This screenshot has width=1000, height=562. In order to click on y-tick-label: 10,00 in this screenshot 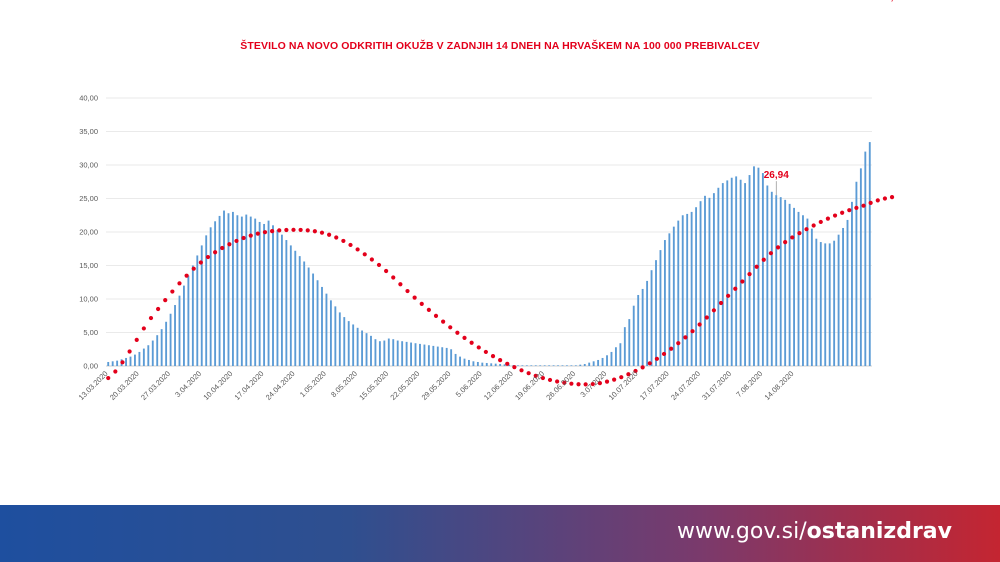, I will do `click(88, 299)`.